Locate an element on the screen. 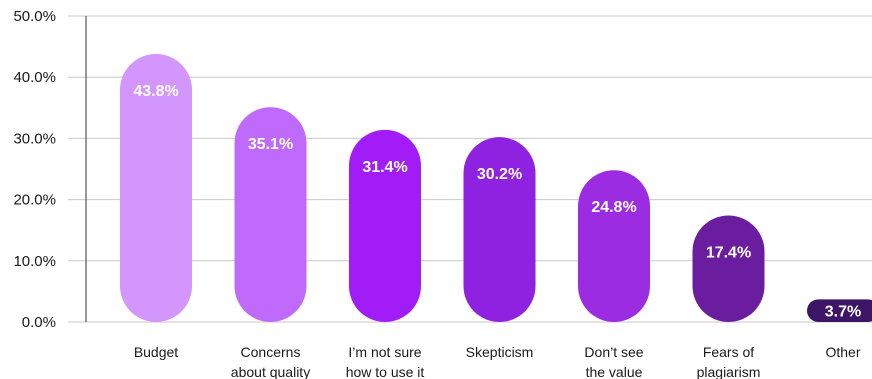  y-axis-tick-labels: 0.0% 10.0% 20.0% 30.0% 40.0% 50.0% is located at coordinates (34, 169).